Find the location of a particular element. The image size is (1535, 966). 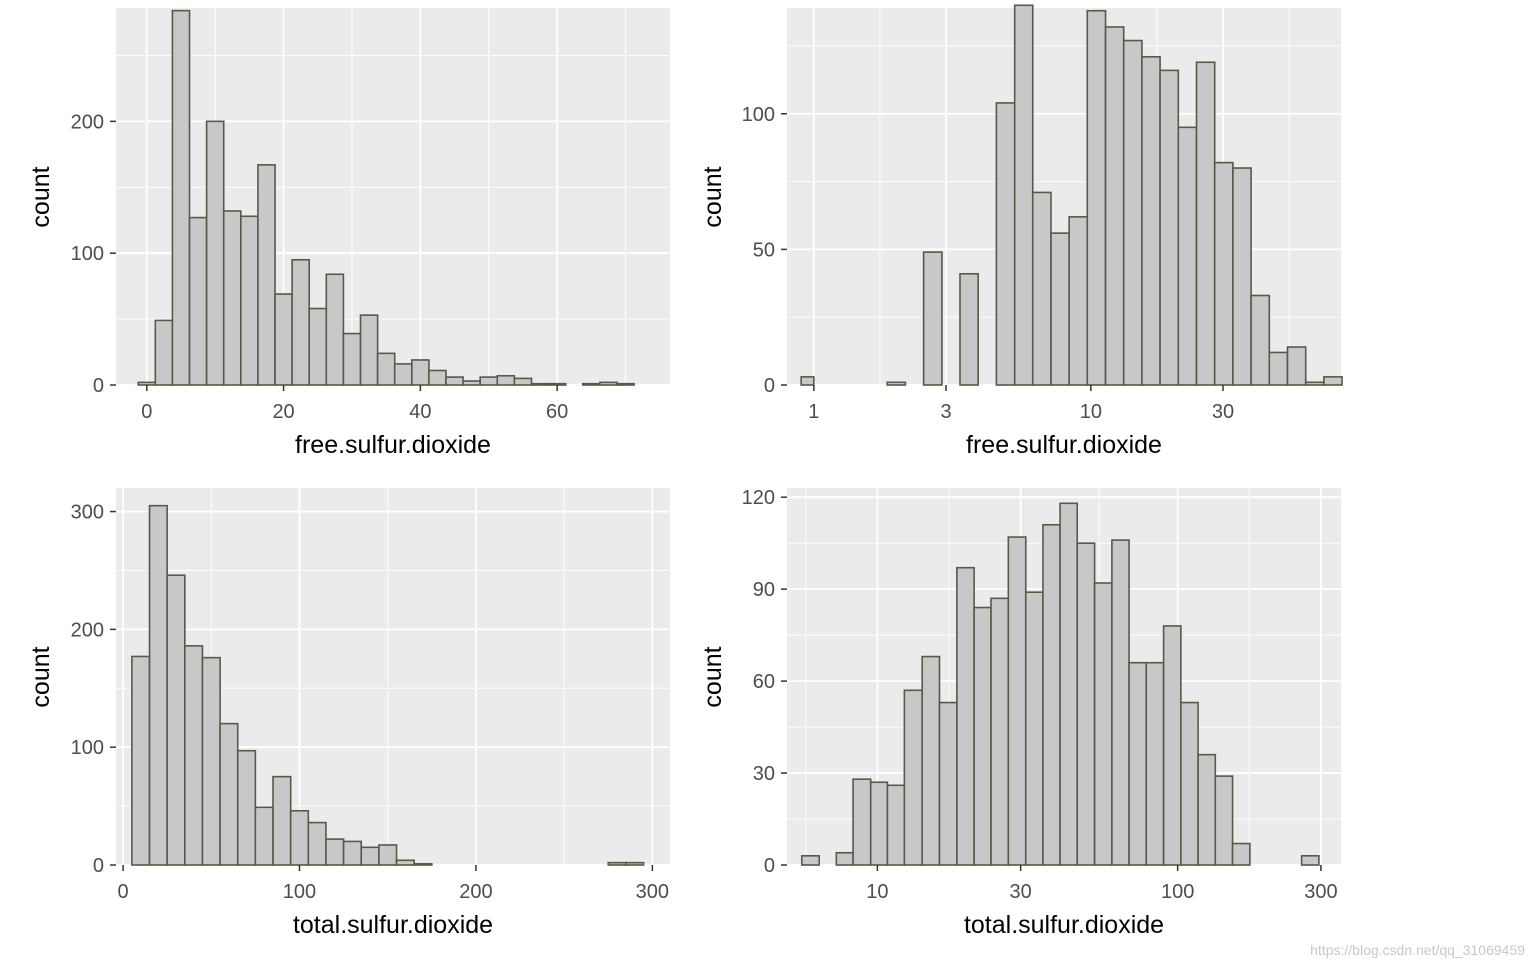

panel-3-y-ticks: 0 100 200 300 is located at coordinates (93, 689).